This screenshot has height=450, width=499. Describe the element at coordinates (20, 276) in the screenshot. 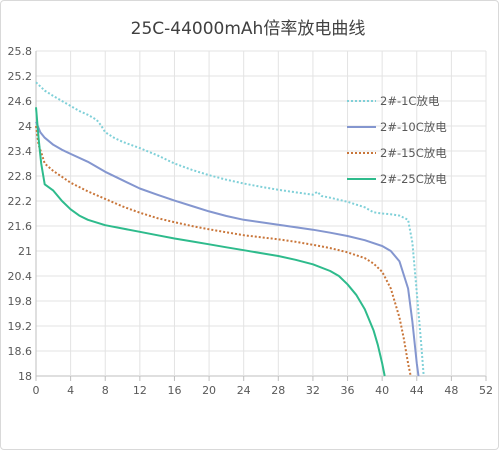

I see `y-tick-label: 20.4` at that location.